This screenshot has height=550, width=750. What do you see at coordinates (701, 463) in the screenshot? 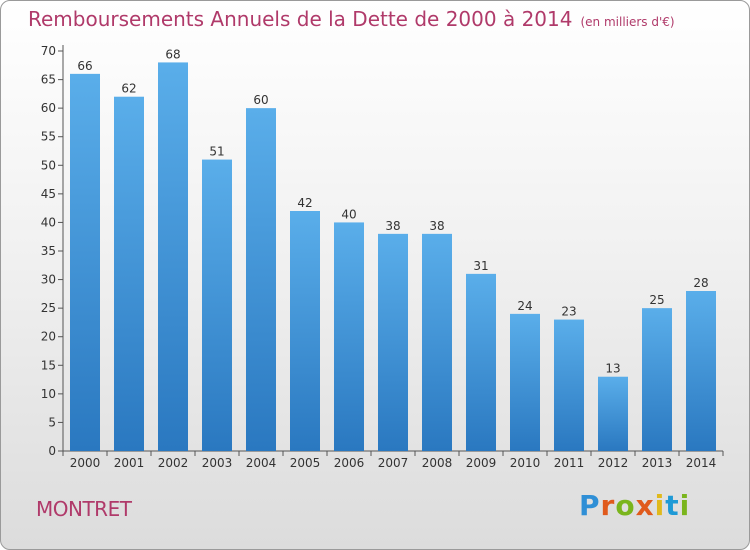
I see `x-tick-label: 2014` at bounding box center [701, 463].